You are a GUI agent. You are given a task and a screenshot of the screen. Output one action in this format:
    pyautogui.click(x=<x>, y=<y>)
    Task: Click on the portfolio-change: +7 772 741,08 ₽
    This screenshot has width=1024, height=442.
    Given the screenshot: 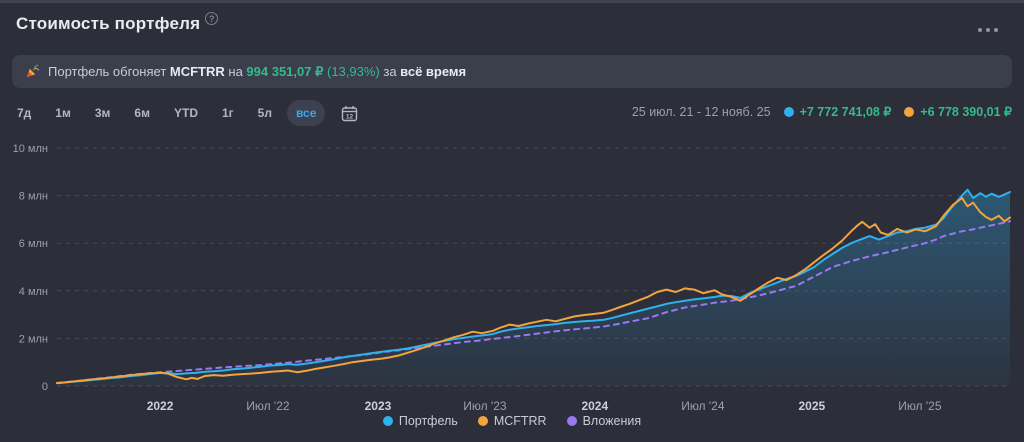 What is the action you would take?
    pyautogui.click(x=837, y=111)
    